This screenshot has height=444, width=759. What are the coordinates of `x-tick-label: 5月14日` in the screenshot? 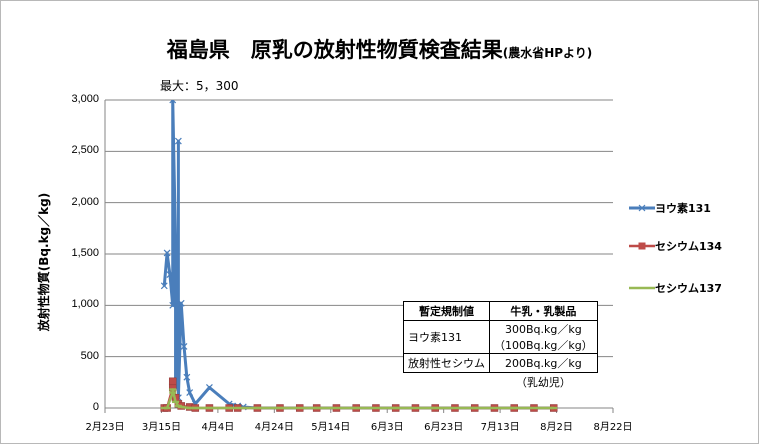 It's located at (331, 427).